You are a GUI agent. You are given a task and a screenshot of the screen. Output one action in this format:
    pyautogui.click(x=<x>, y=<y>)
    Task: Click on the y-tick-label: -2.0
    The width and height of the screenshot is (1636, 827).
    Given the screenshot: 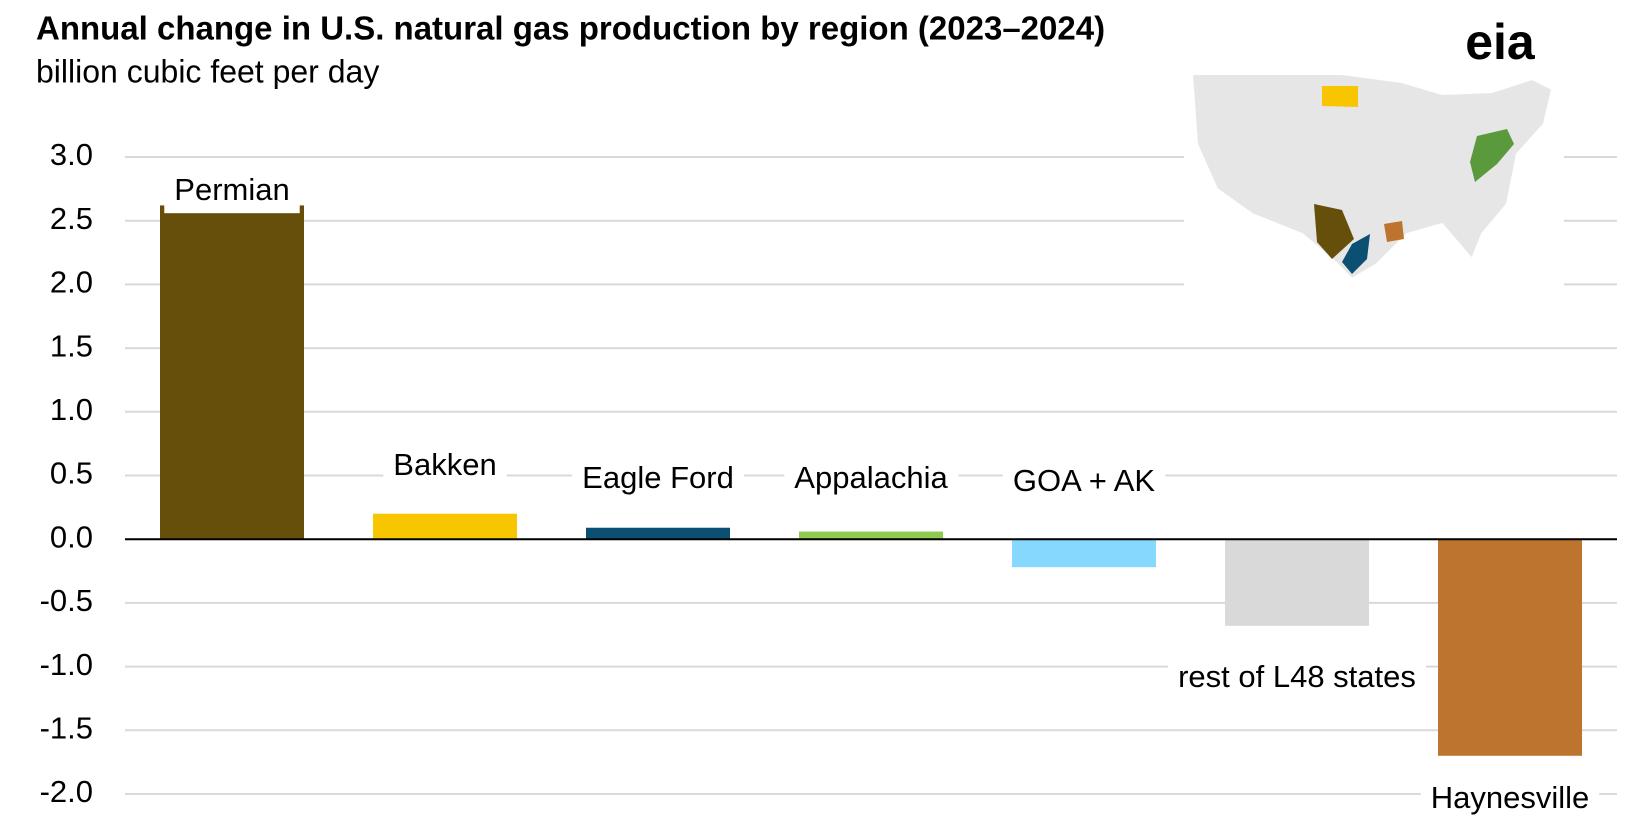 What is the action you would take?
    pyautogui.click(x=66, y=791)
    